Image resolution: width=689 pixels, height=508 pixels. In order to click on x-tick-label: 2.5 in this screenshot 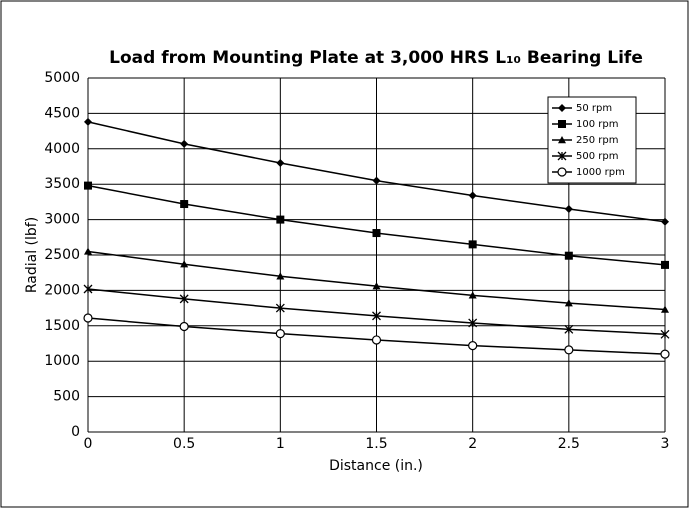, I will do `click(569, 444)`.